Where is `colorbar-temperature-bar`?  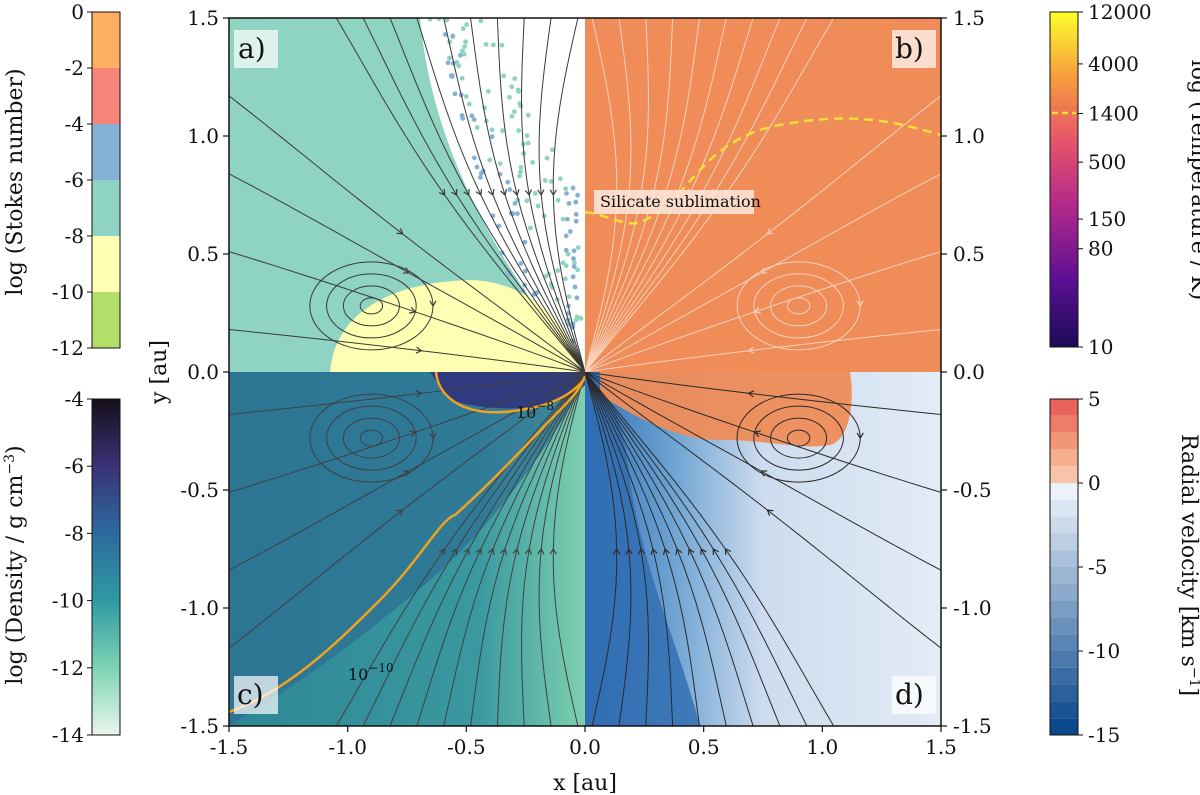 colorbar-temperature-bar is located at coordinates (1064, 179).